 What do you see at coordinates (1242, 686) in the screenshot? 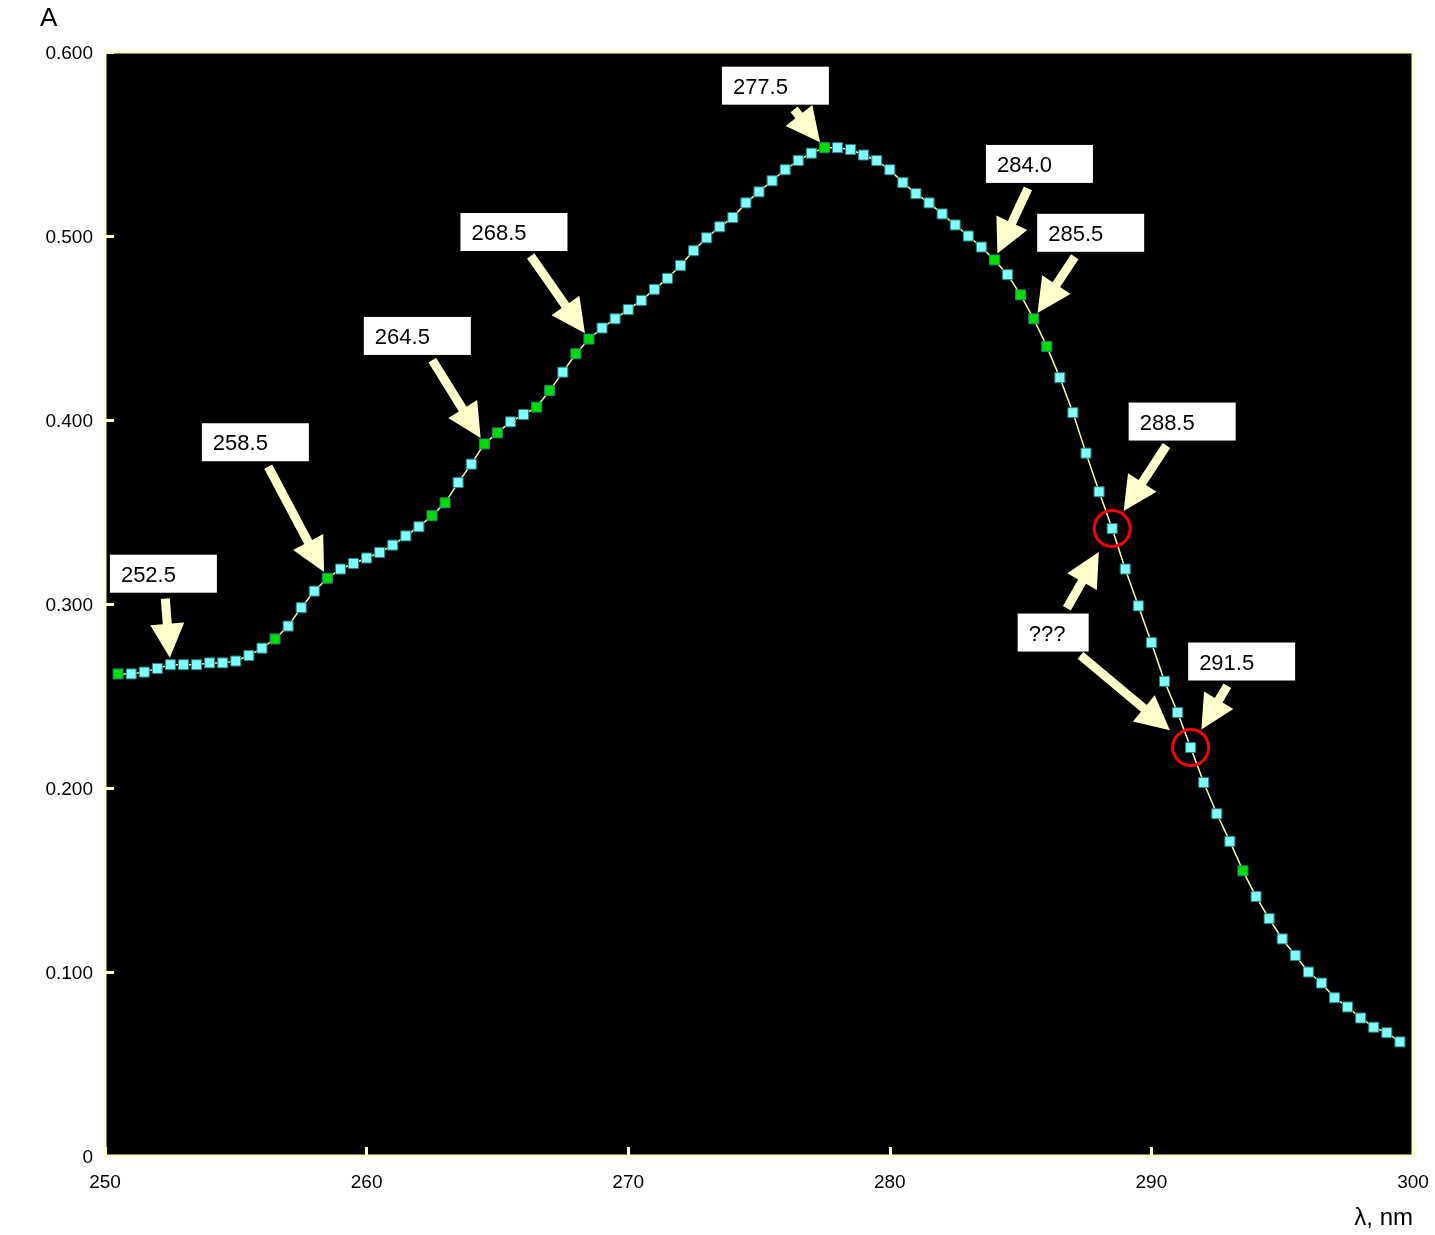
I see `callout: 291.5` at bounding box center [1242, 686].